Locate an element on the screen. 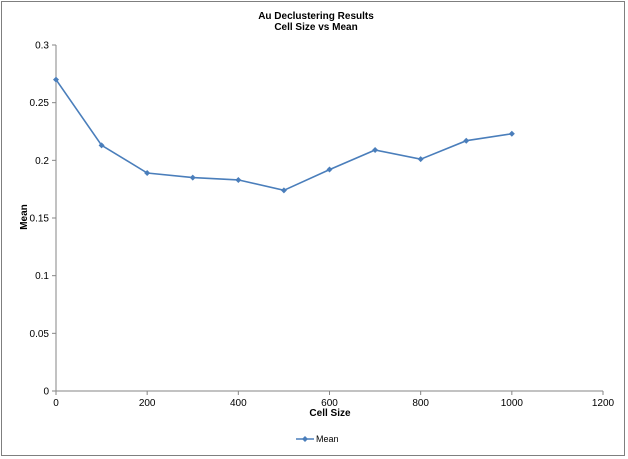 The image size is (628, 459). x-tick-label: 400 is located at coordinates (238, 403).